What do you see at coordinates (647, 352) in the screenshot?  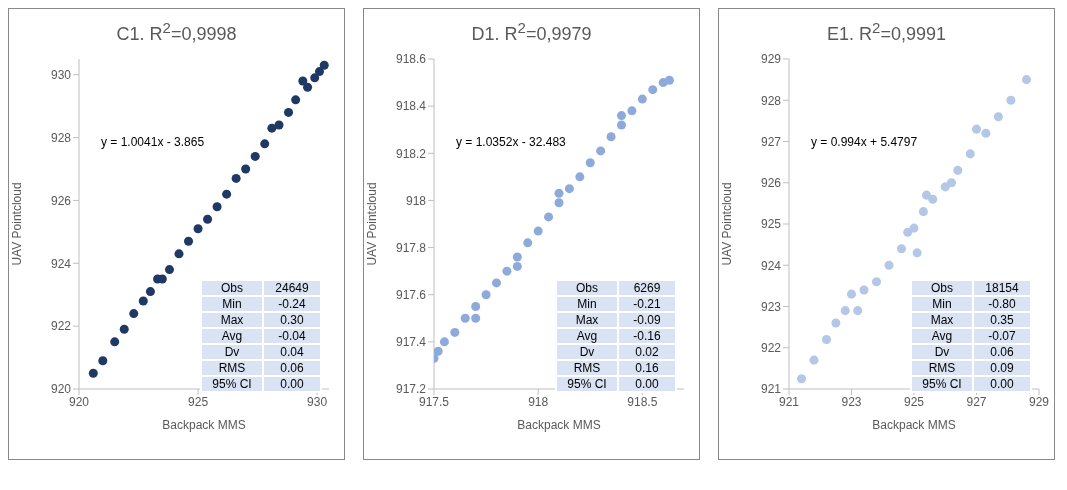 I see `annotation: 0.02` at bounding box center [647, 352].